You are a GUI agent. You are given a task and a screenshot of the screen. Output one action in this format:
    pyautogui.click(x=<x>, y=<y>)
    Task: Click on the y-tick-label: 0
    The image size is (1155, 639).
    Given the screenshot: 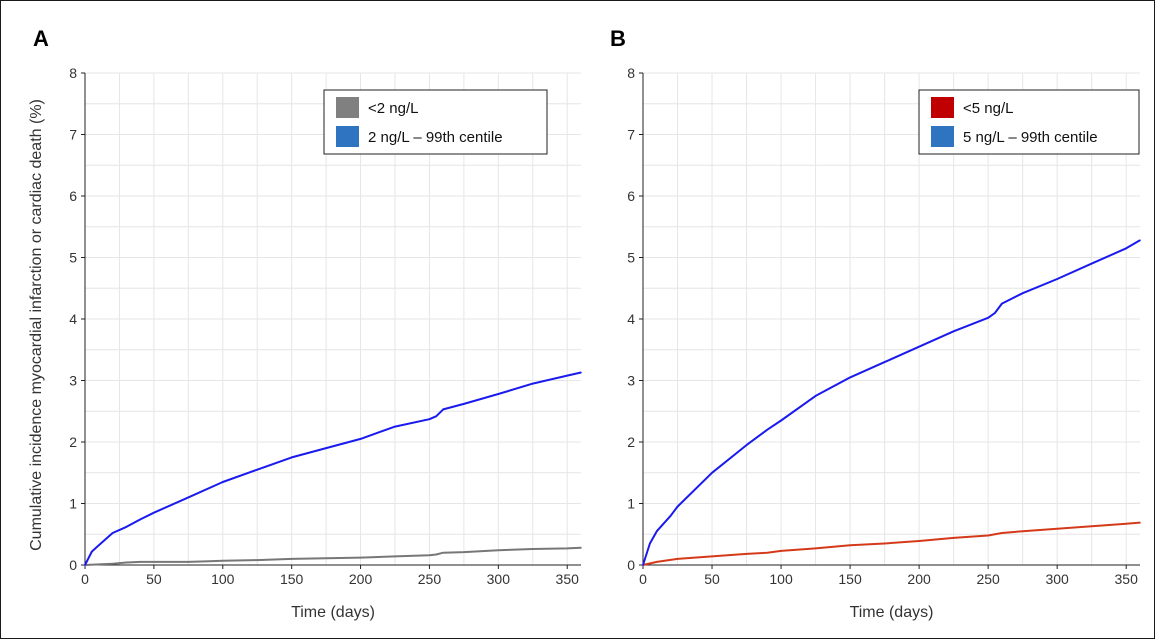 What is the action you would take?
    pyautogui.click(x=631, y=565)
    